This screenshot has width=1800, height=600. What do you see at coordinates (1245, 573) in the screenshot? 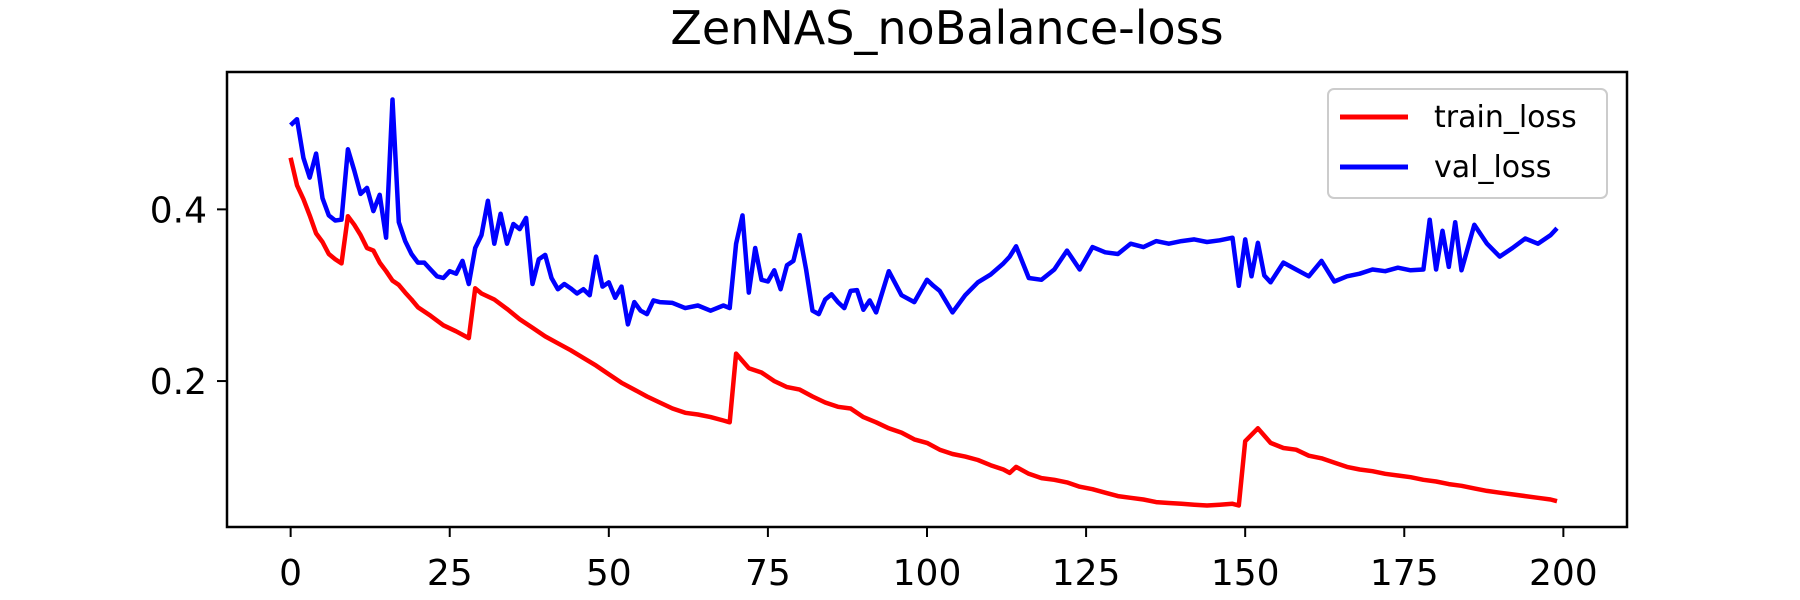
I see `x-tick-label: 150` at bounding box center [1245, 573].